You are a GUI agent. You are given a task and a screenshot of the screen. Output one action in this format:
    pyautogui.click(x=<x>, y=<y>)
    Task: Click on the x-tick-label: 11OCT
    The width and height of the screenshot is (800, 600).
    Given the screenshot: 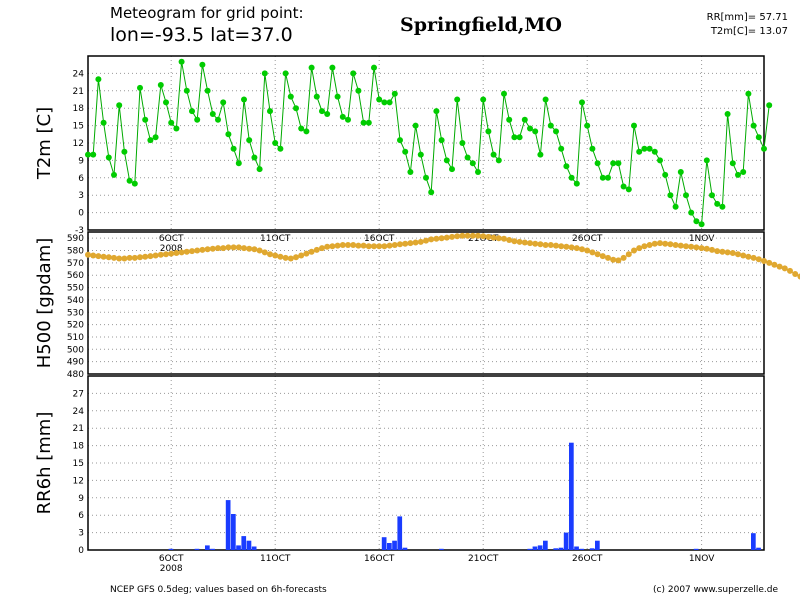 What is the action you would take?
    pyautogui.click(x=275, y=559)
    